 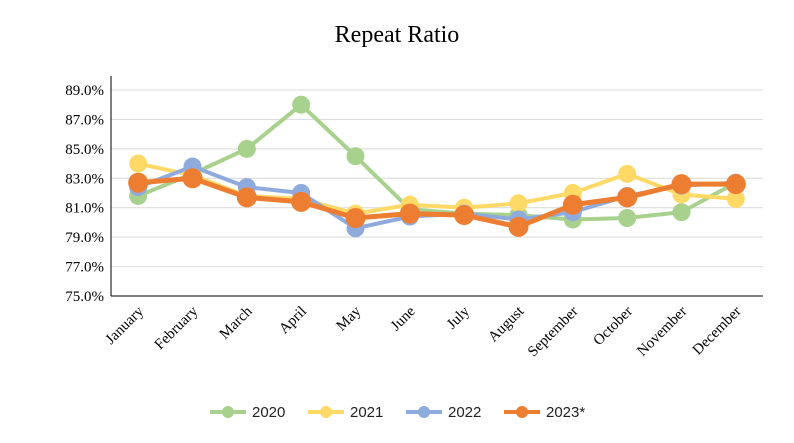 What do you see at coordinates (84, 209) in the screenshot?
I see `y-tick-label: 81.0%` at bounding box center [84, 209].